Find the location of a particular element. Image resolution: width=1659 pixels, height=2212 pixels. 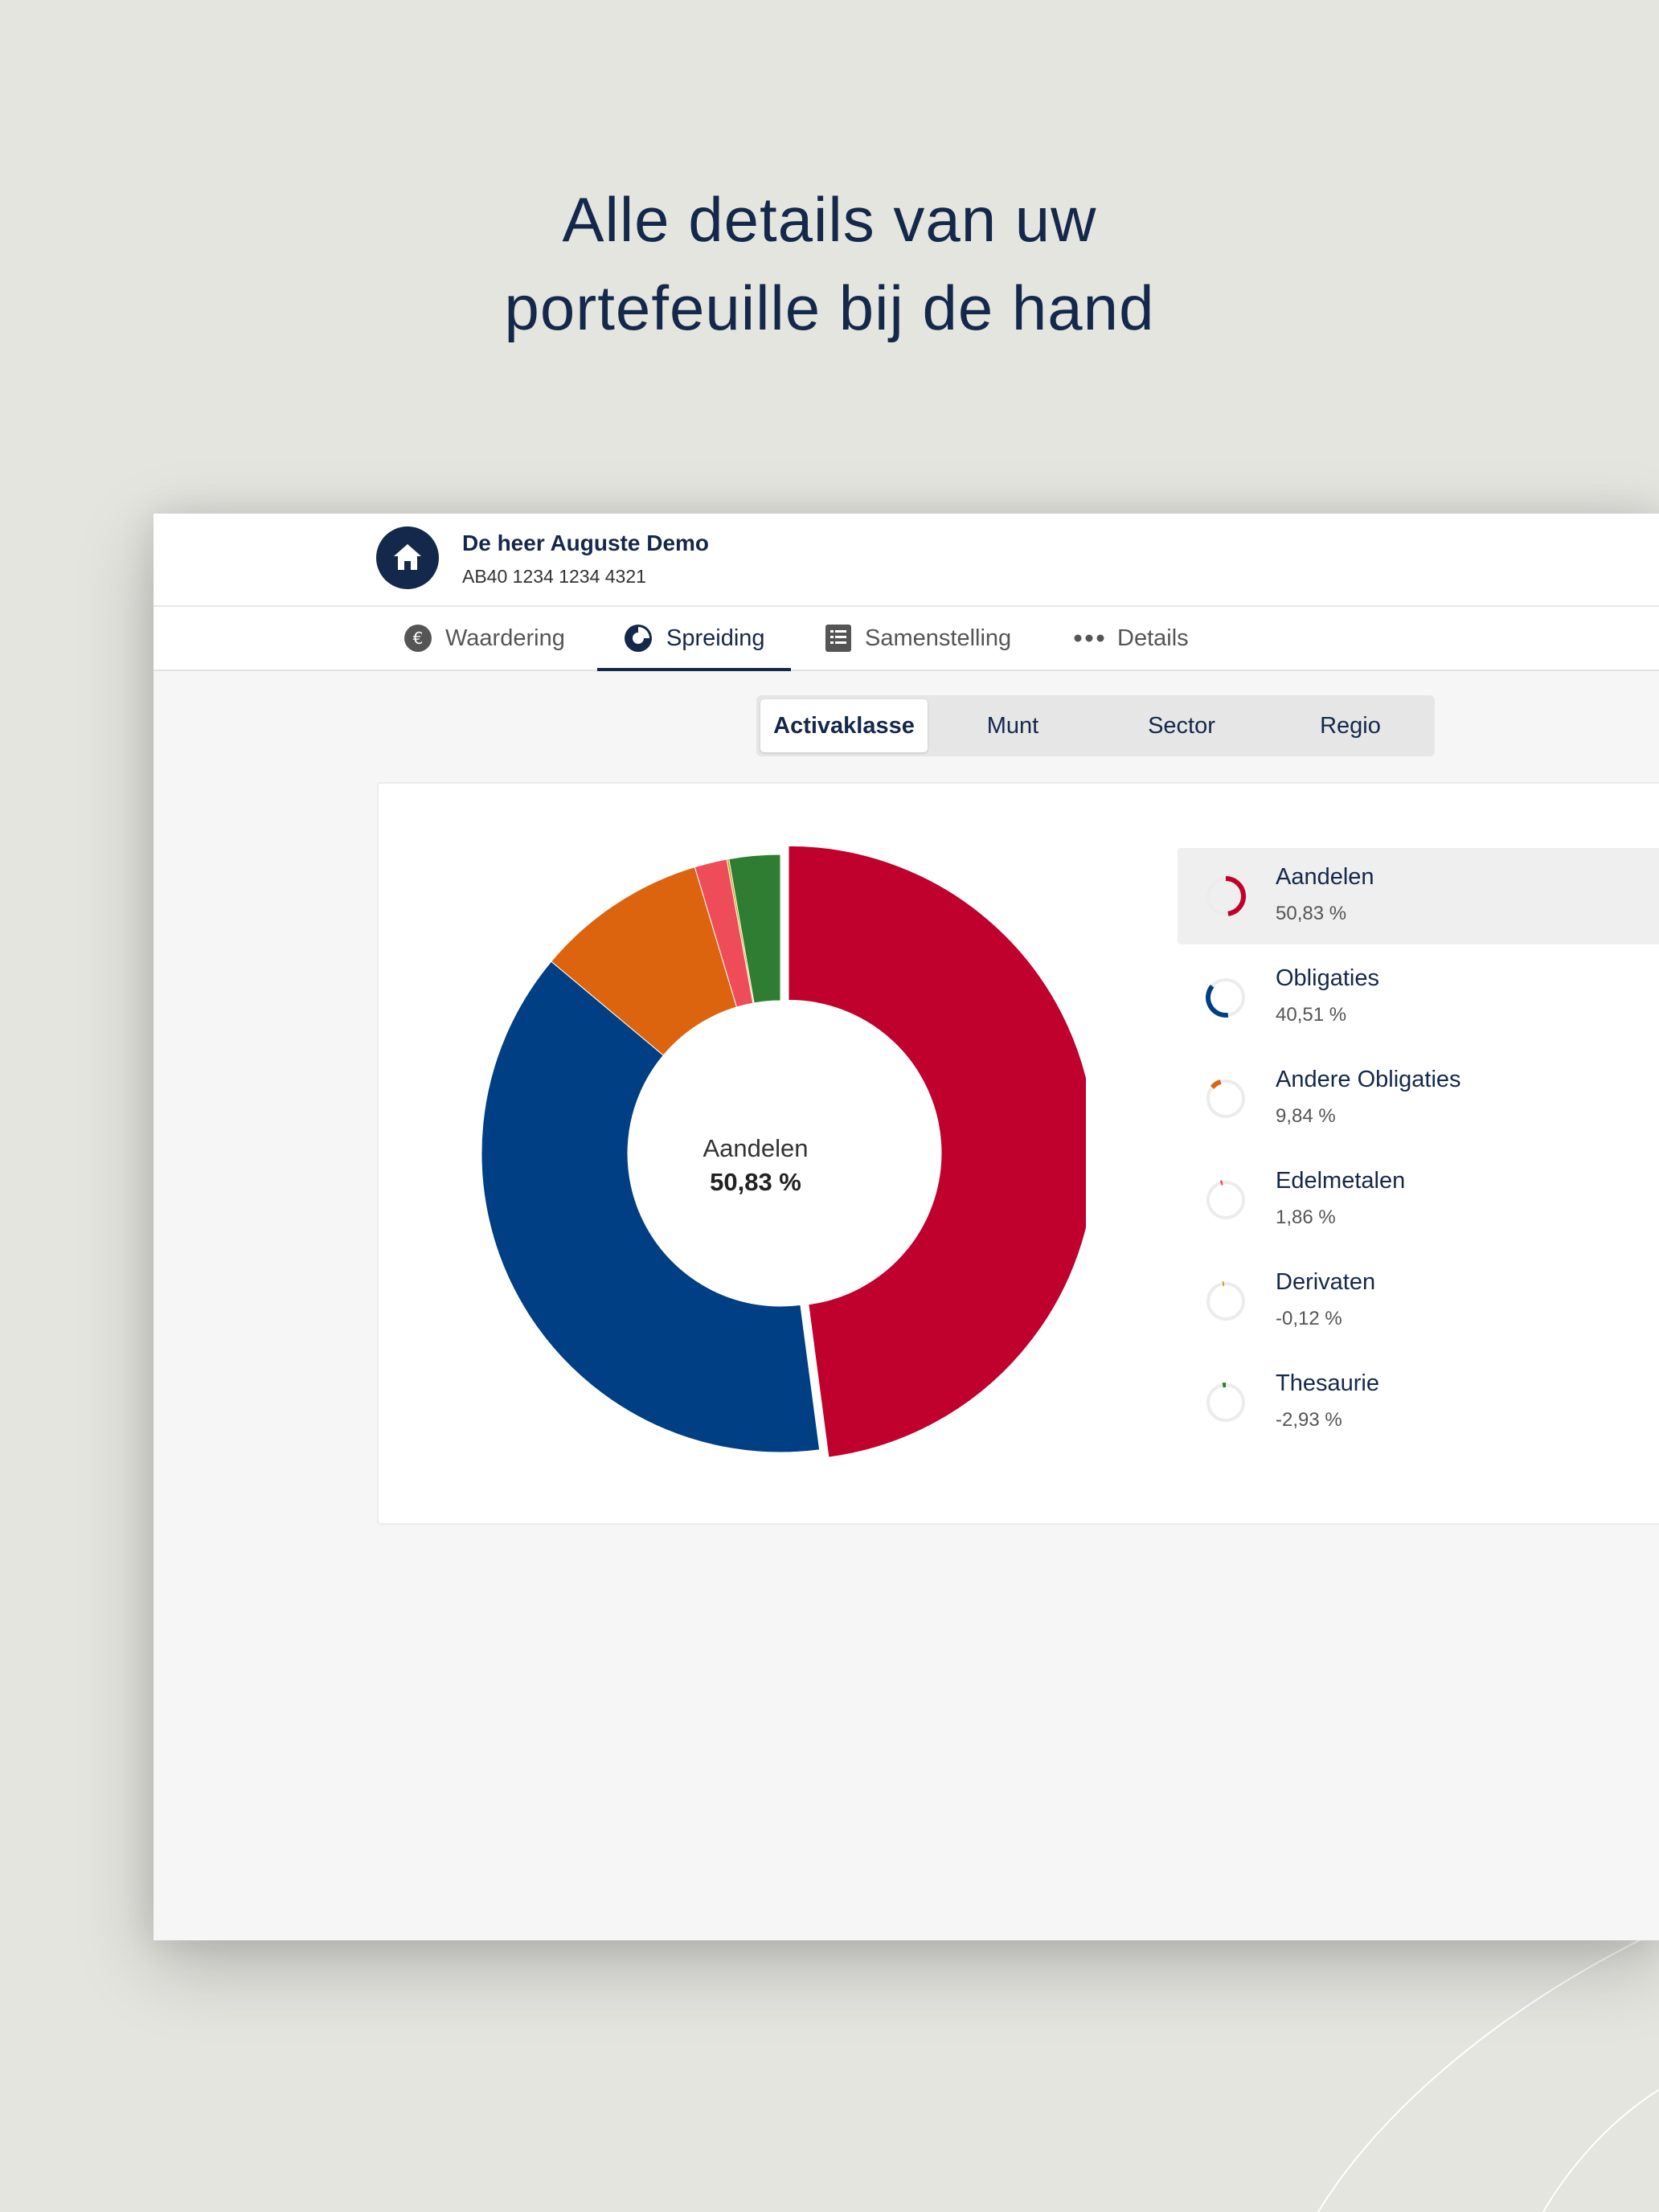

legend-percentage: 50,83 % is located at coordinates (1311, 913).